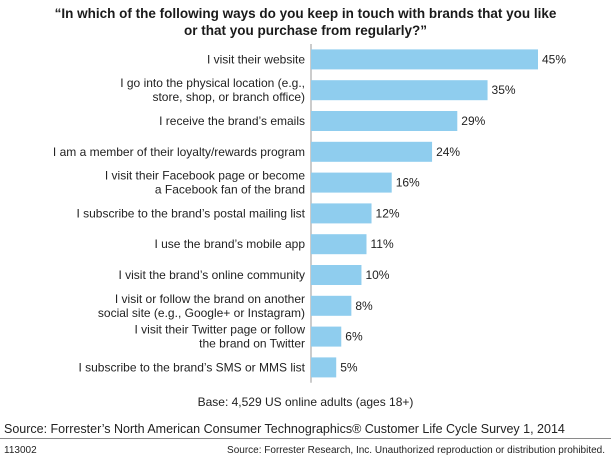 The width and height of the screenshot is (611, 466). Describe the element at coordinates (377, 275) in the screenshot. I see `bar-value-label: 10%` at that location.